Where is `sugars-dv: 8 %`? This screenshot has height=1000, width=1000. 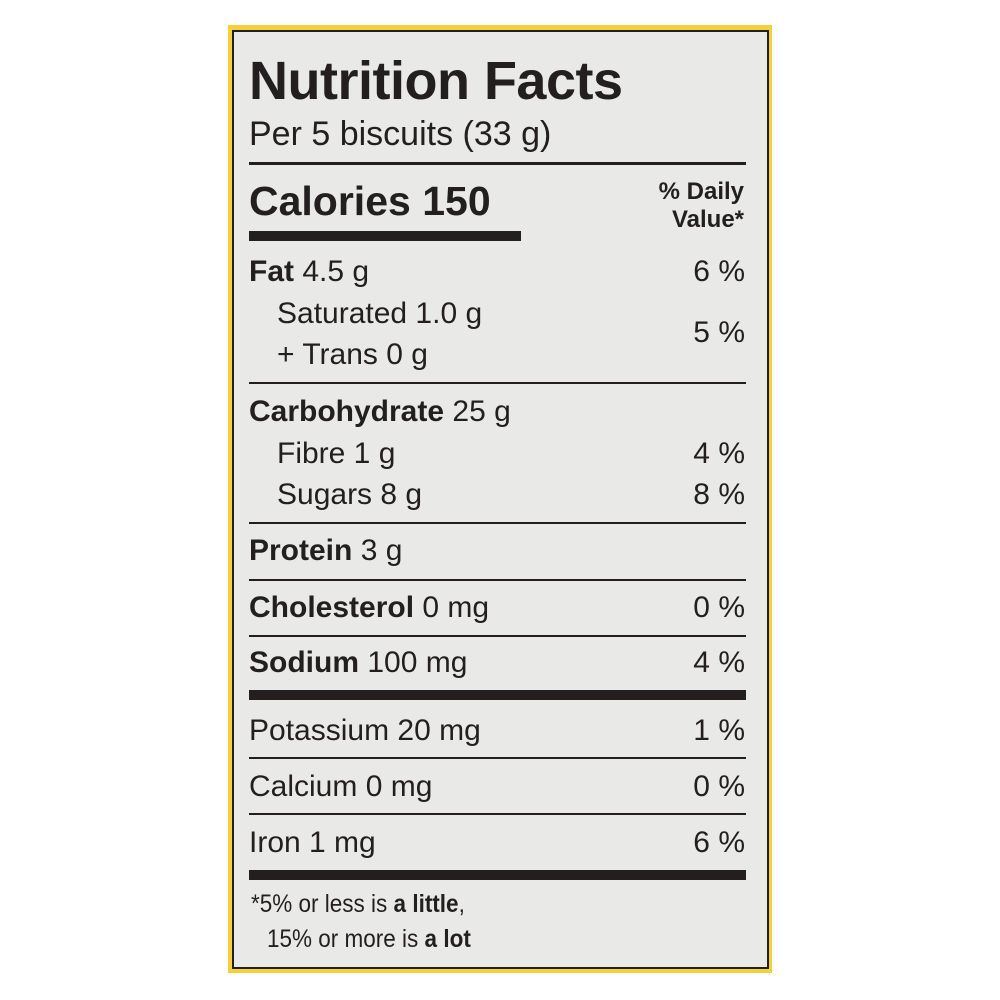
sugars-dv: 8 % is located at coordinates (719, 494).